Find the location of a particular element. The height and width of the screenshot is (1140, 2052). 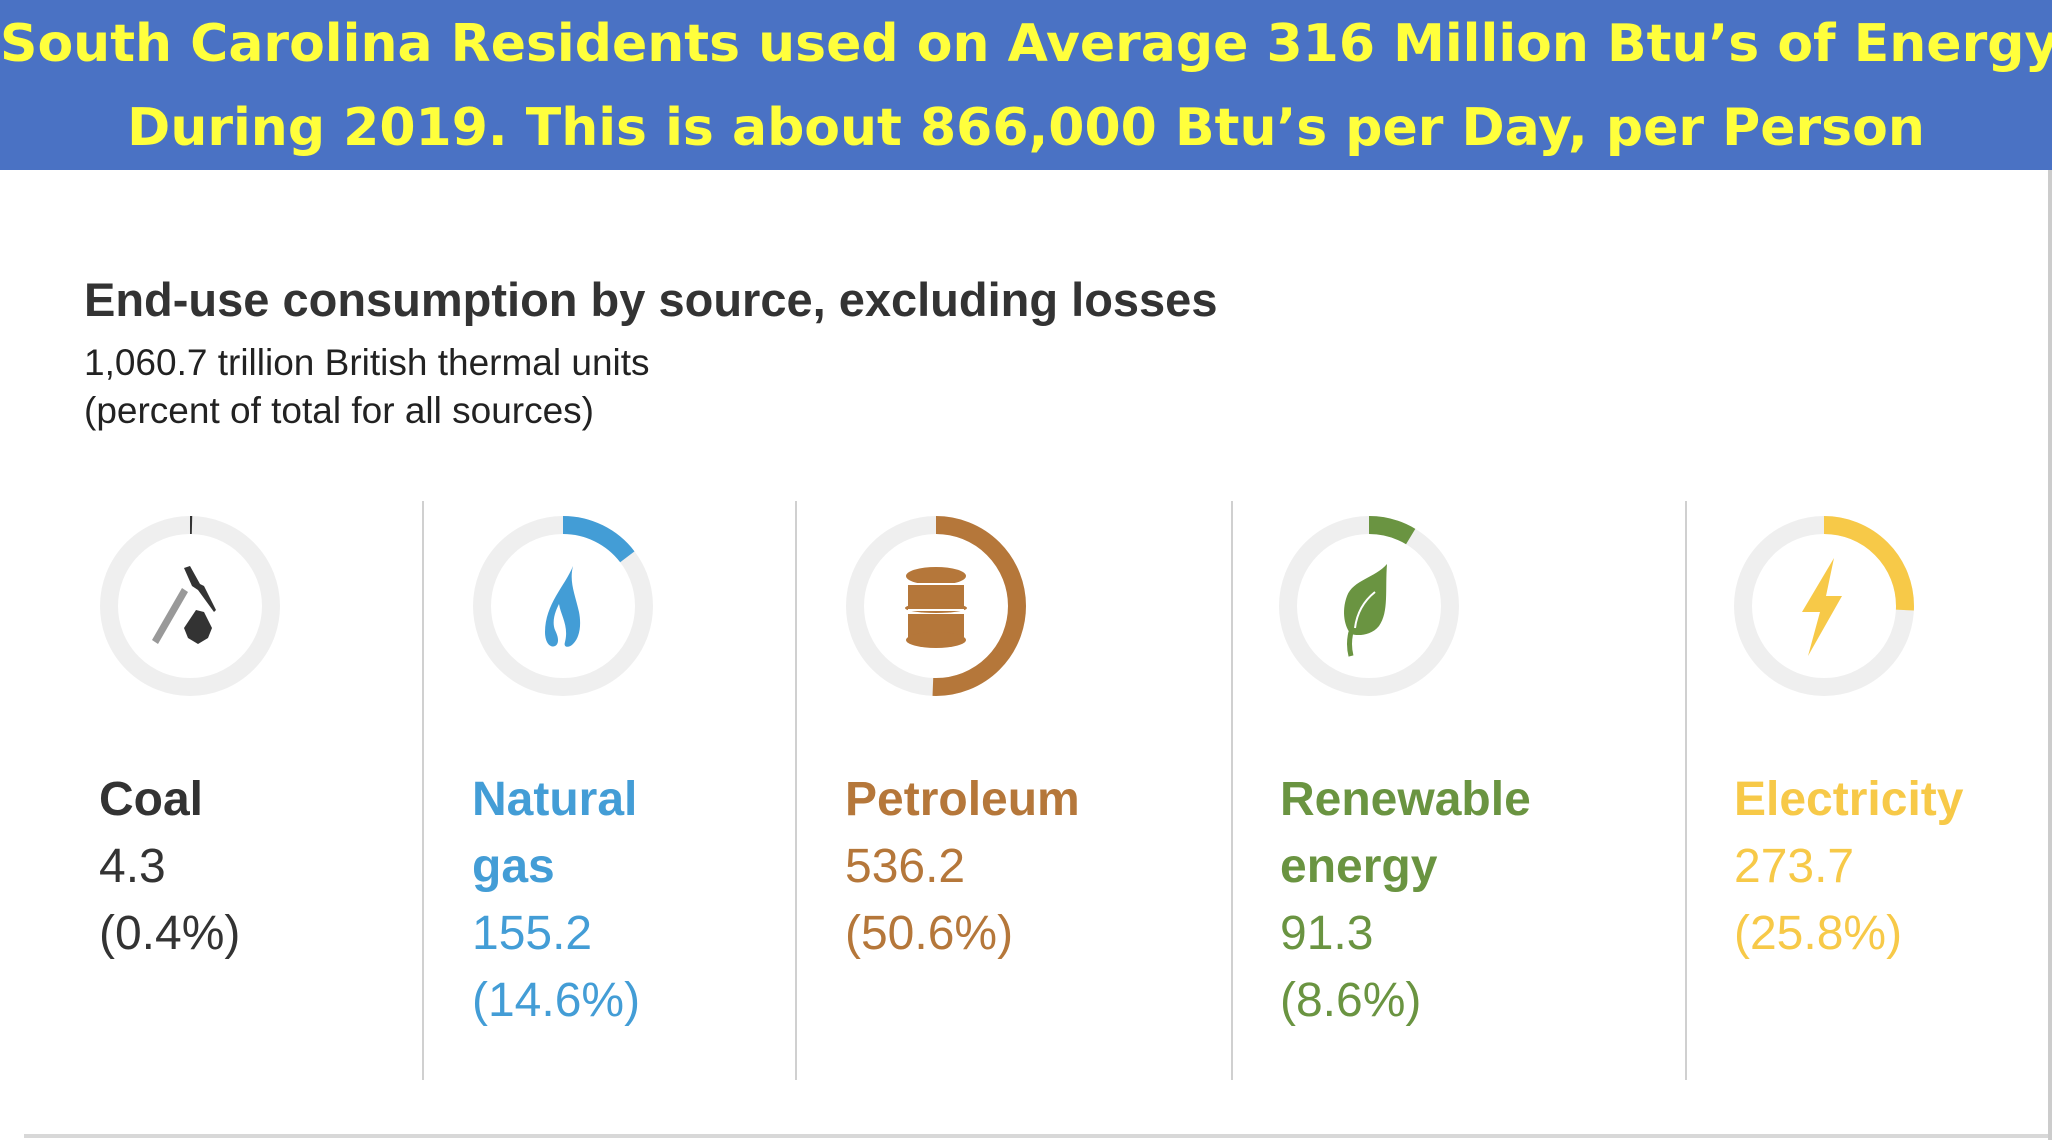

leaf-icon is located at coordinates (1365, 610).